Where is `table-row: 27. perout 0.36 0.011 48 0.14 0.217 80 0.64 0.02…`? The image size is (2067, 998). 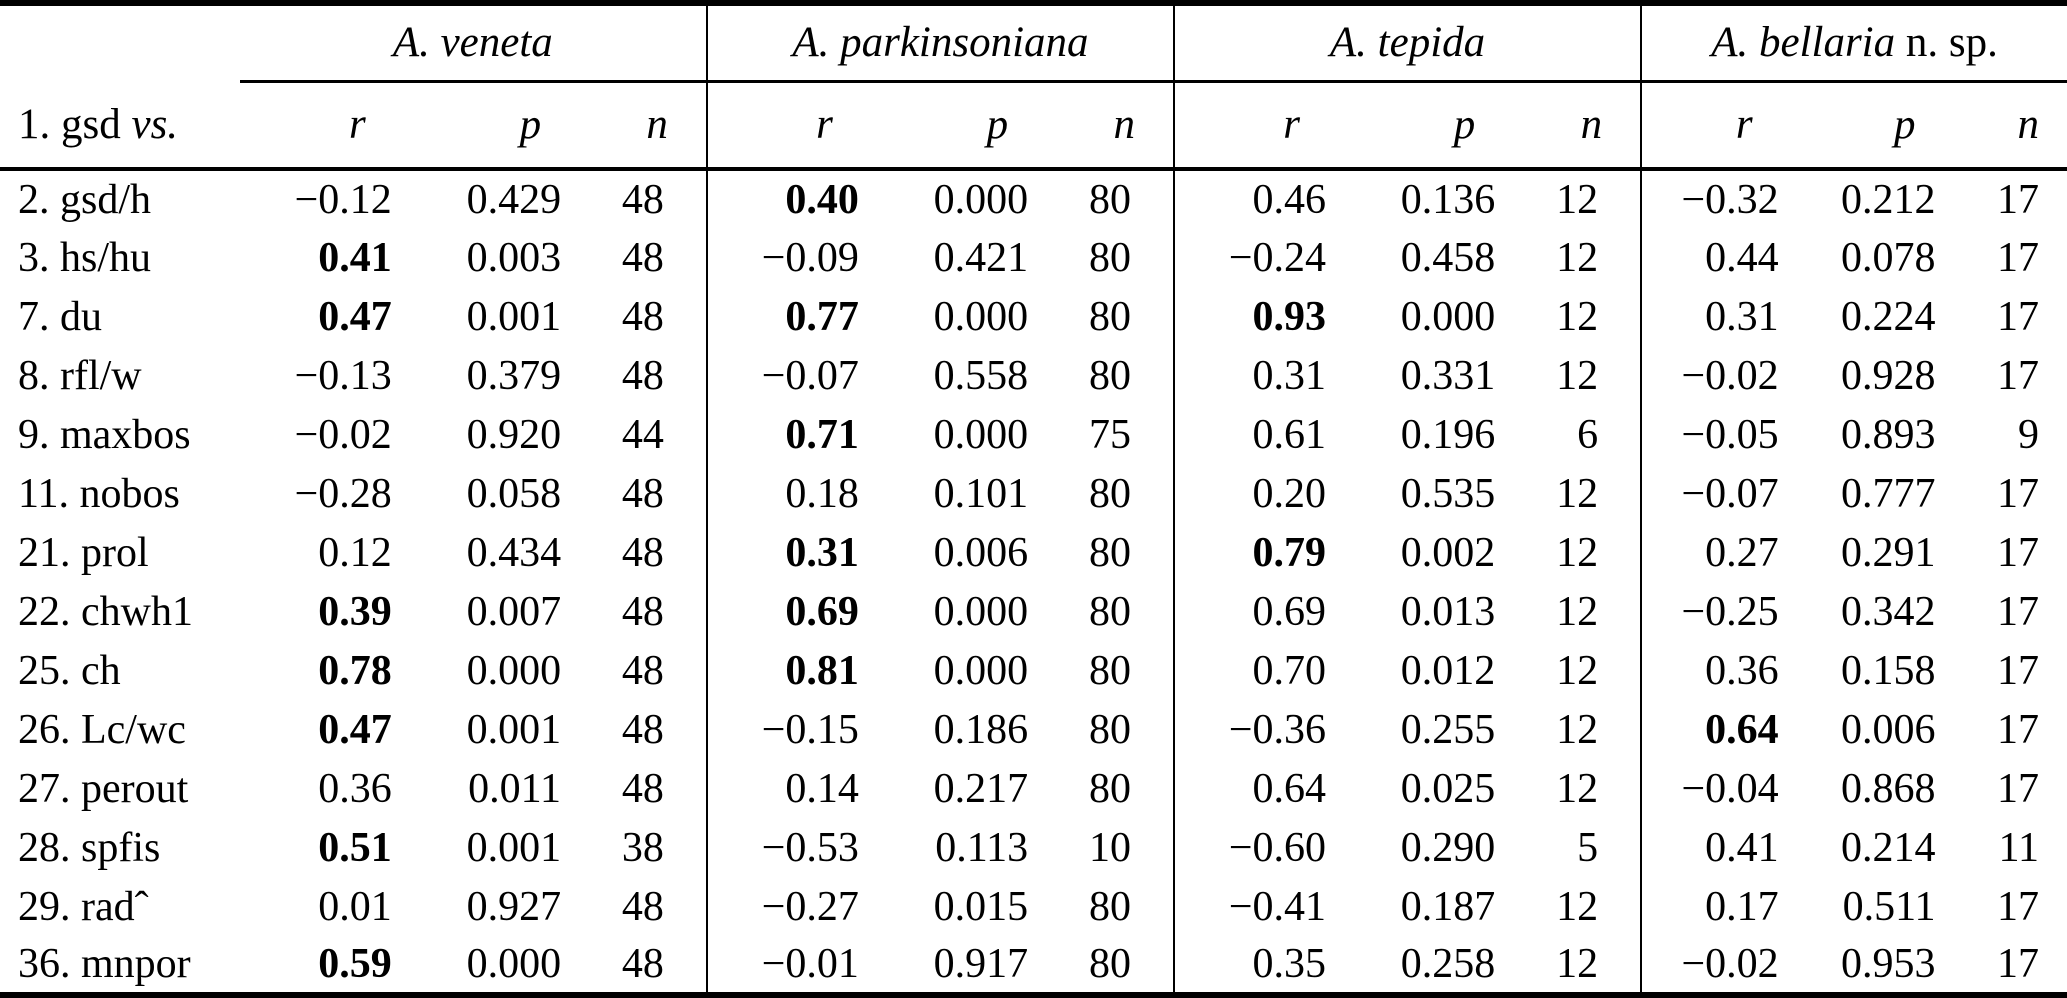 table-row: 27. perout 0.36 0.011 48 0.14 0.217 80 0.64 0.02… is located at coordinates (1033, 788).